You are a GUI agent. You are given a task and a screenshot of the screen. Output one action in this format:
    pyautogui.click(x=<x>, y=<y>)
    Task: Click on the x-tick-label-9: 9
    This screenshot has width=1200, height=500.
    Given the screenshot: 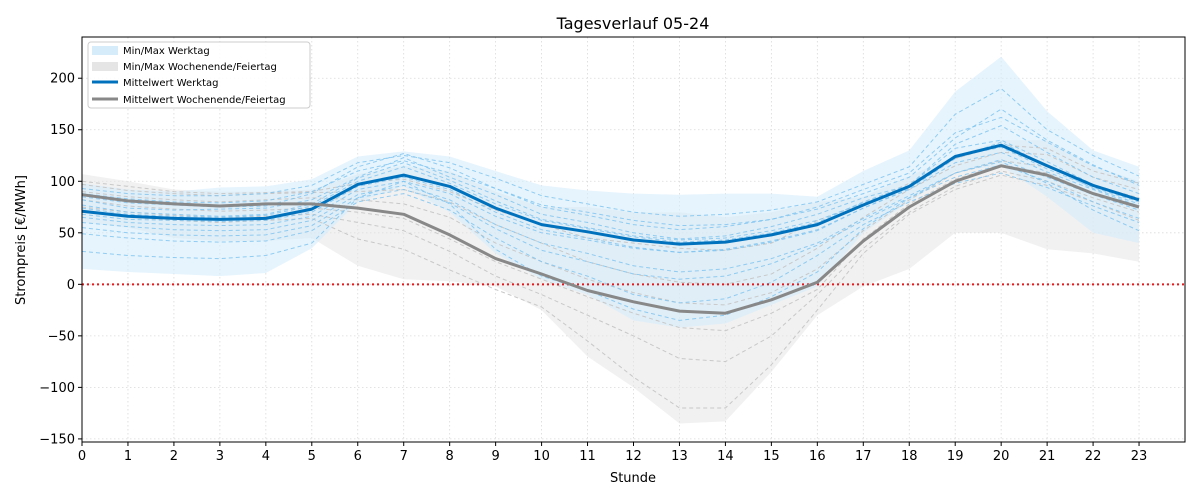 What is the action you would take?
    pyautogui.click(x=495, y=456)
    